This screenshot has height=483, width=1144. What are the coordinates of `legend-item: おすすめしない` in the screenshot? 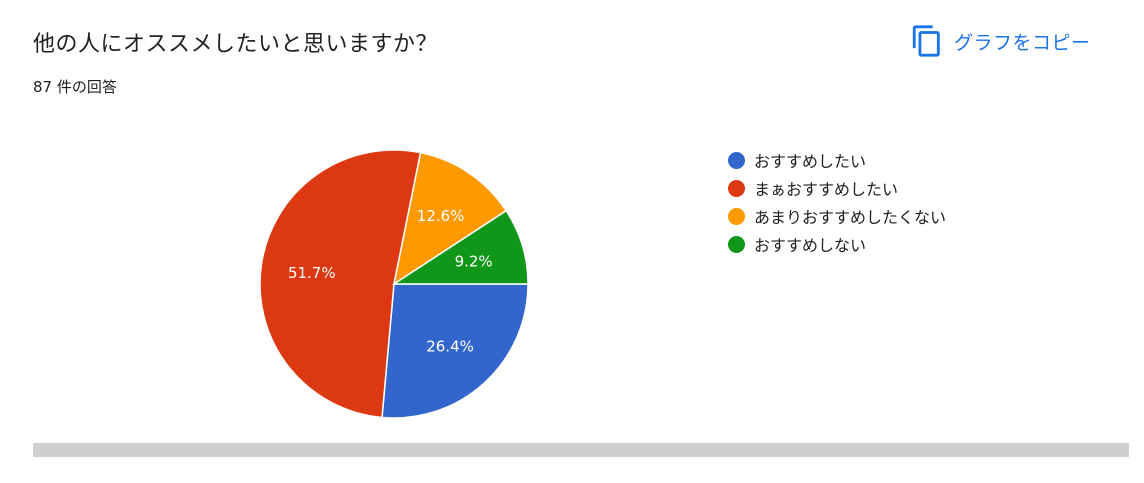 It's located at (837, 244).